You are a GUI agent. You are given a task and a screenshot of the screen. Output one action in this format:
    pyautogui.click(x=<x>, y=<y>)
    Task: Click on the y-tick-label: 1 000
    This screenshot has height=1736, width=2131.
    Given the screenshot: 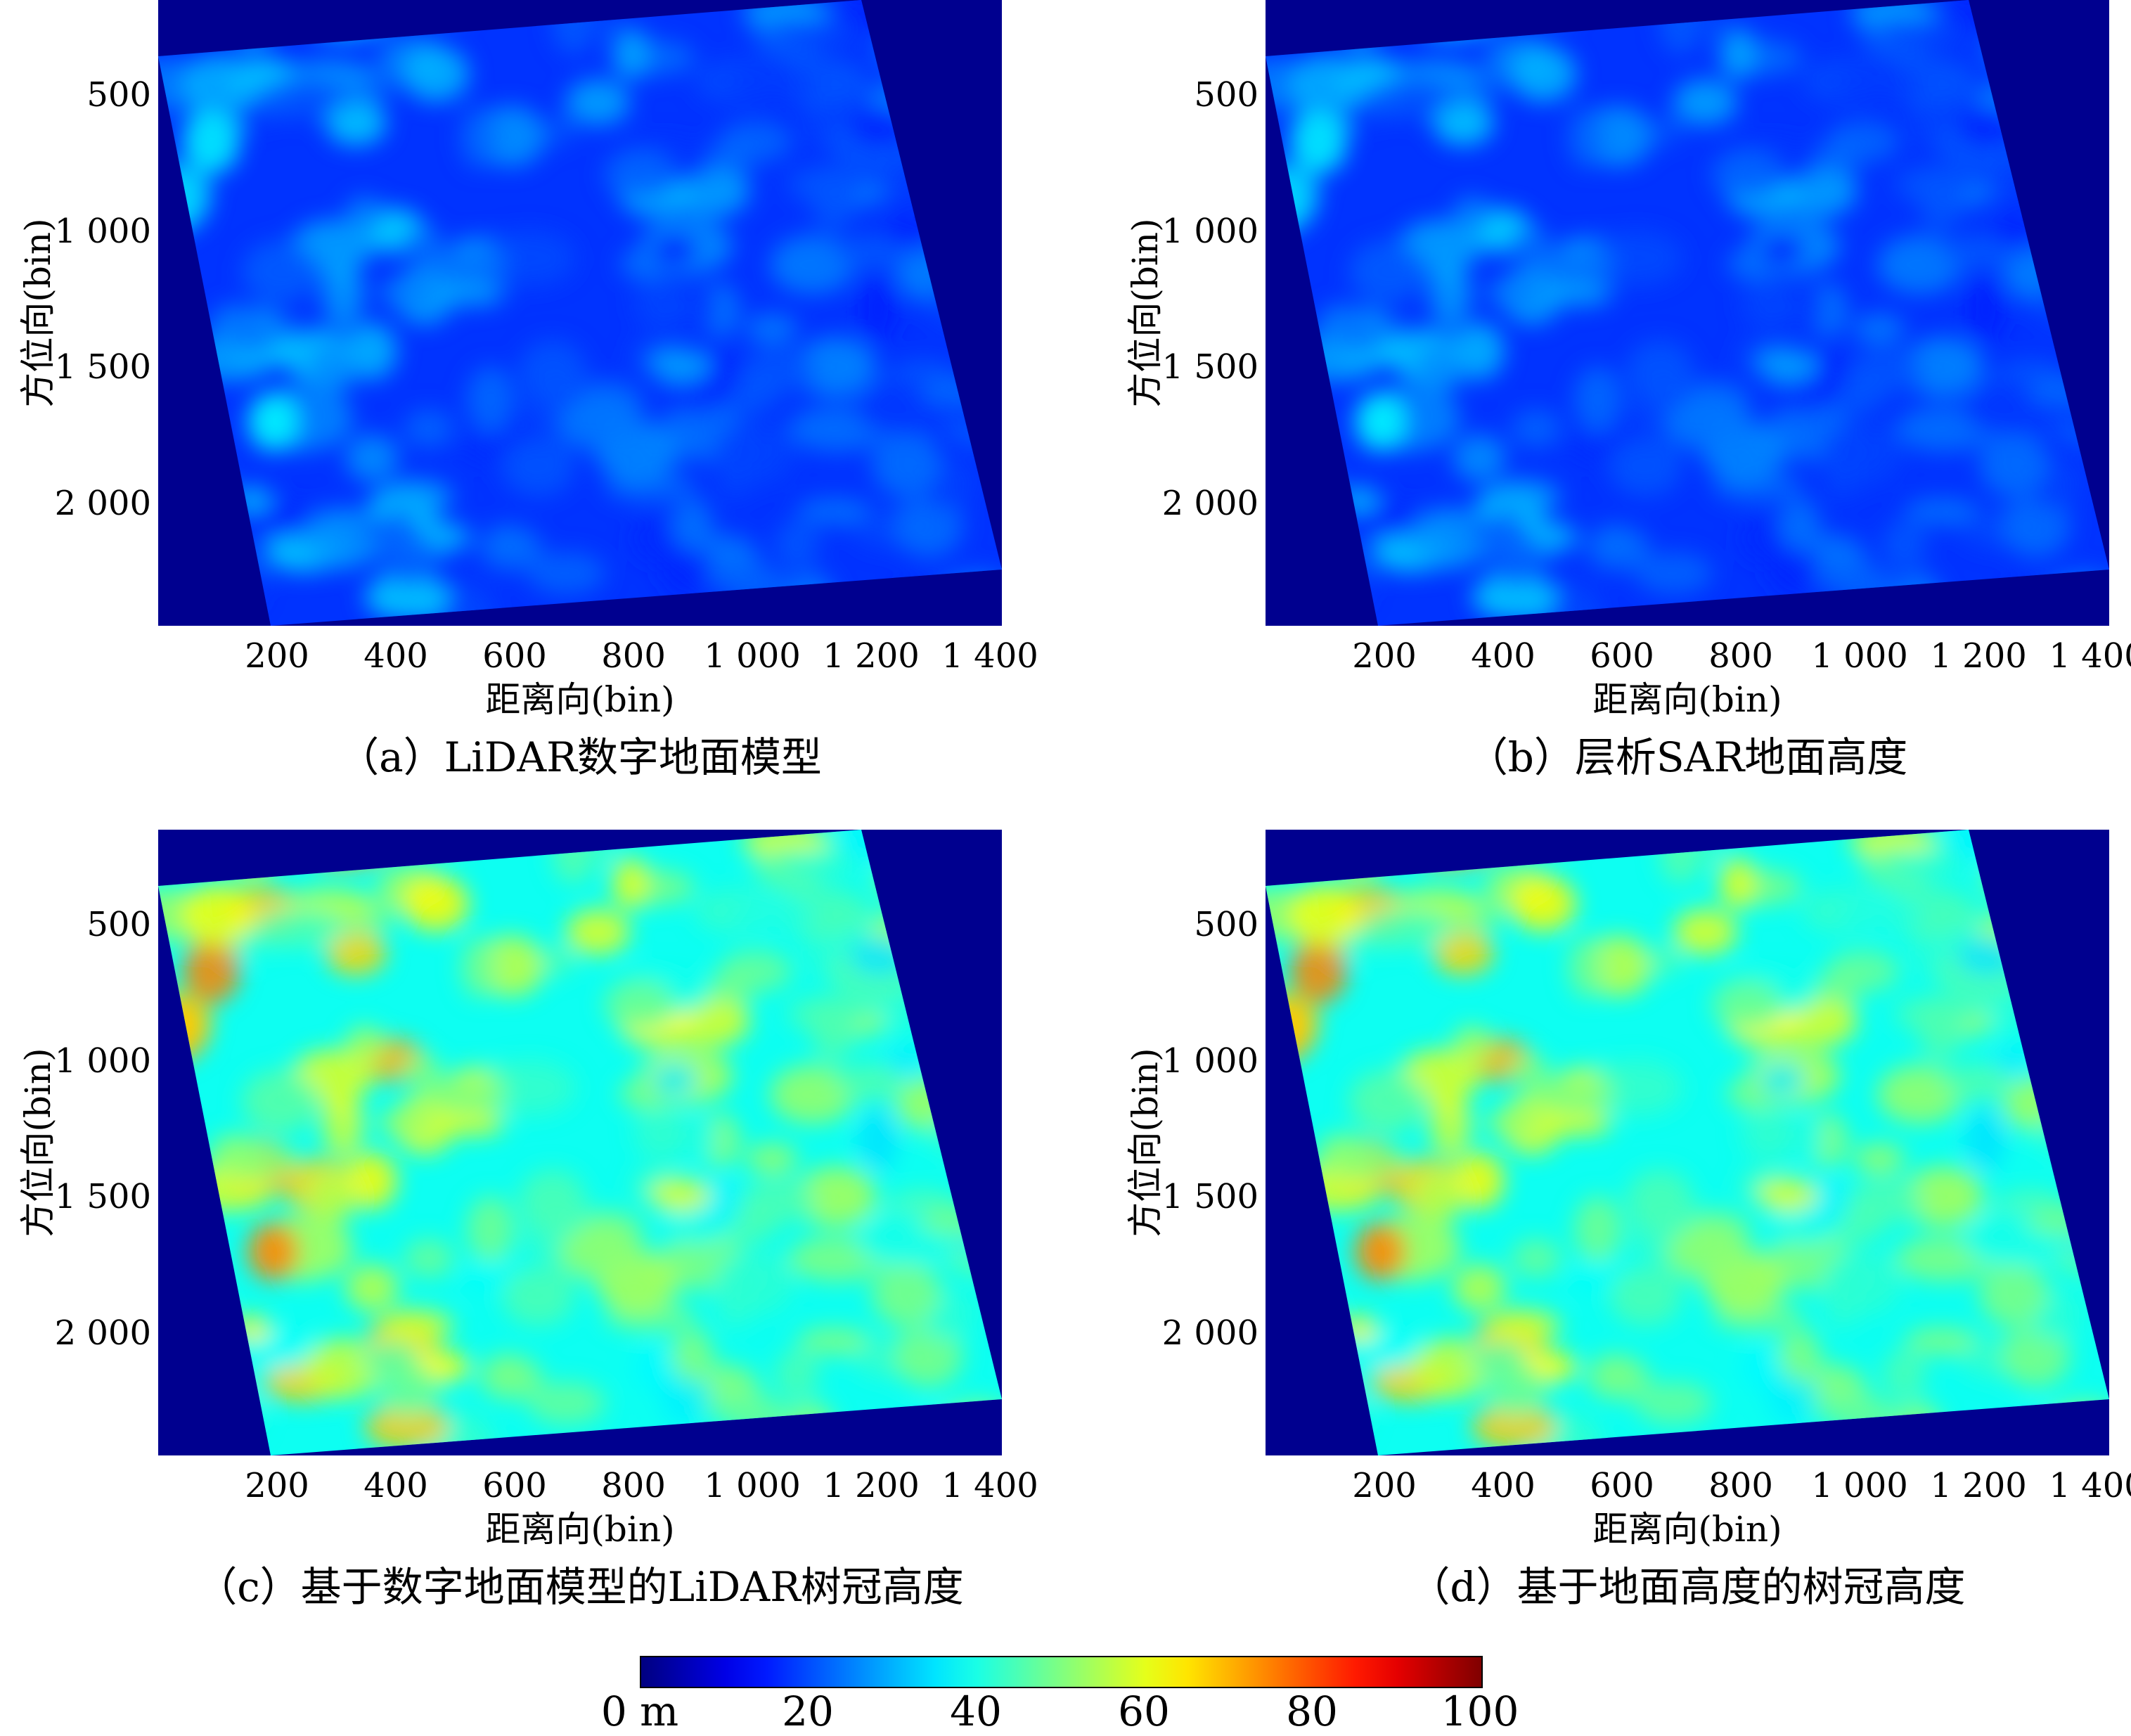 What is the action you would take?
    pyautogui.click(x=102, y=1061)
    